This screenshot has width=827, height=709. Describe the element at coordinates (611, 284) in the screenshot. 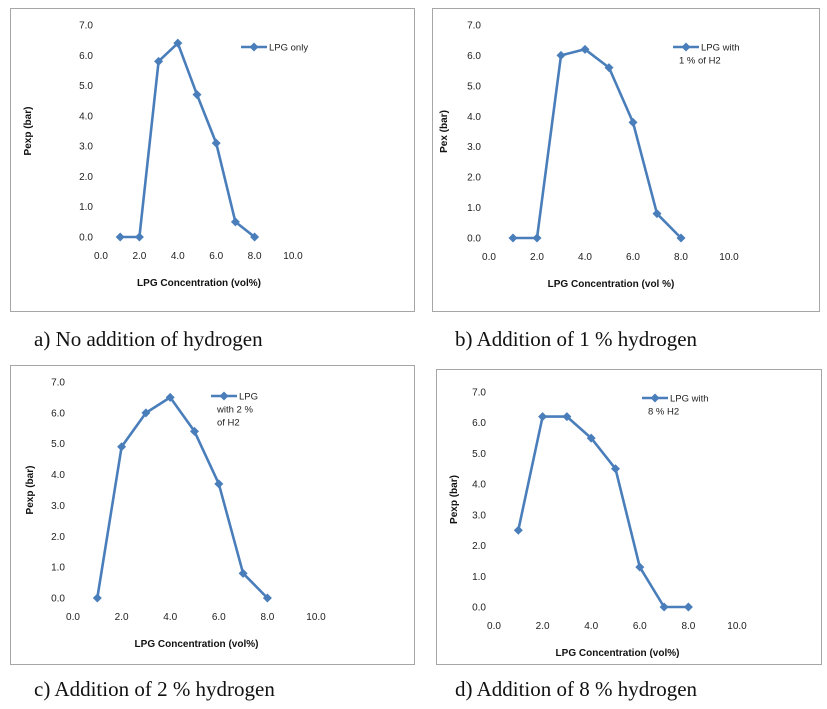

I see `x-axis-label: LPG Concentration (vol %)` at that location.